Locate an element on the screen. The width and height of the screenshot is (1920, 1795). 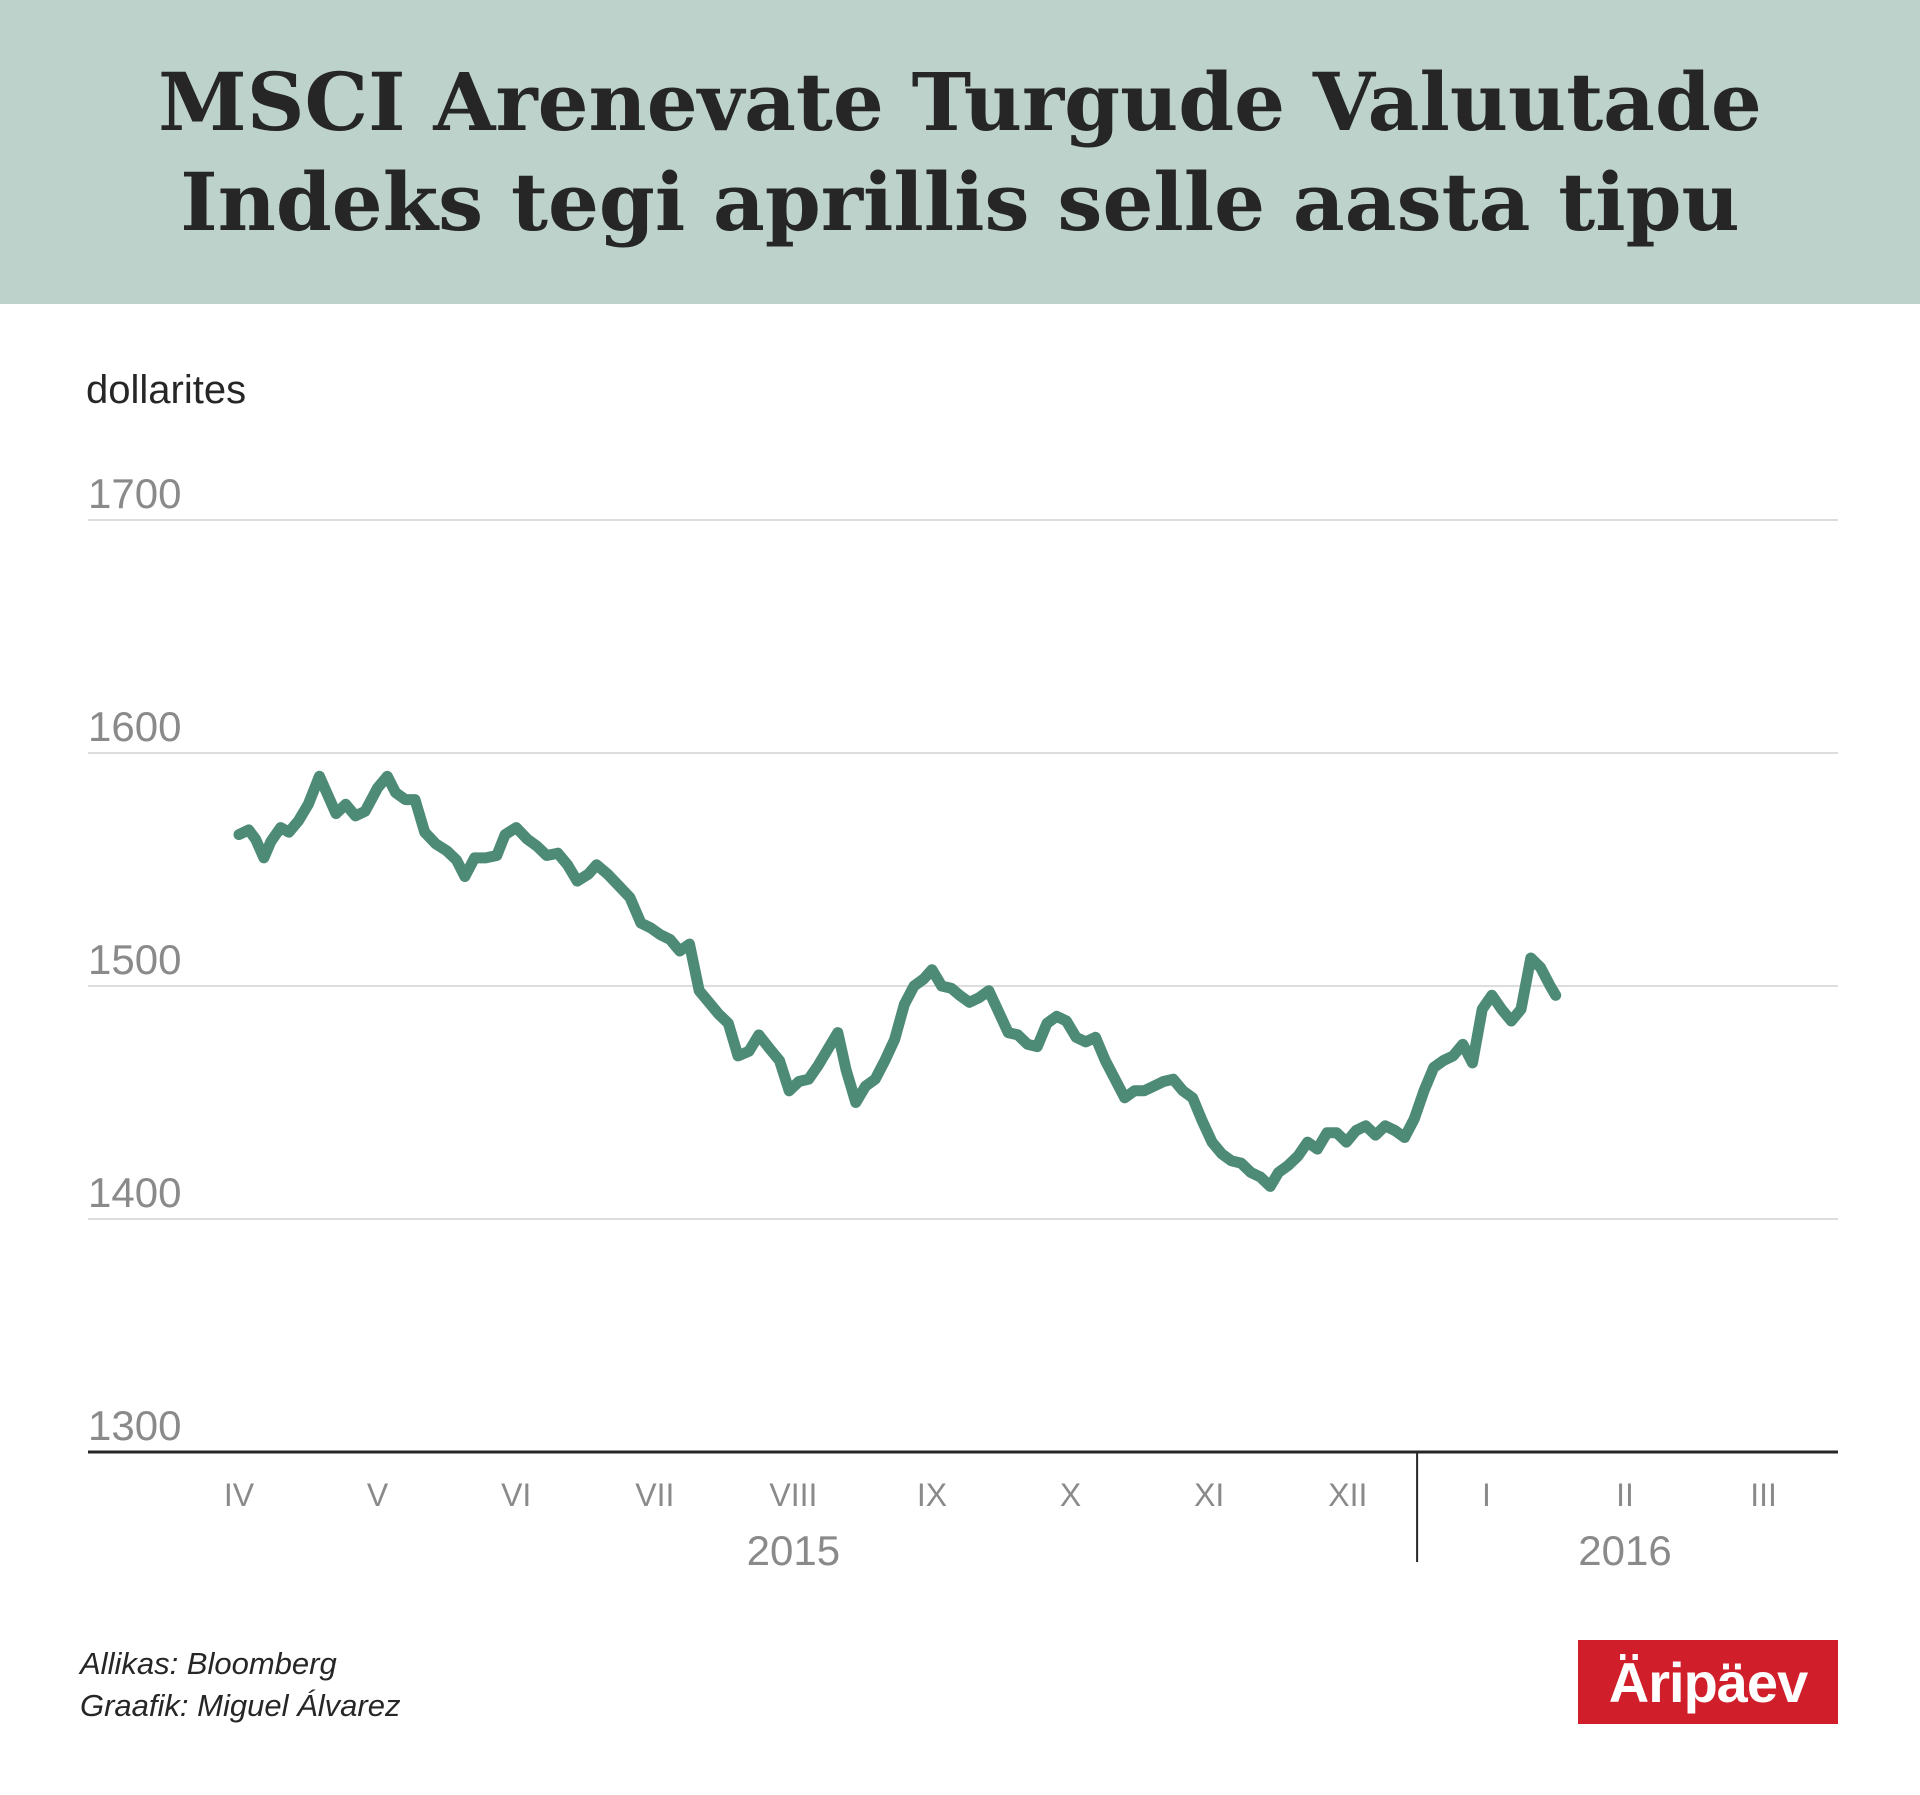
year-label-2015: 2015 is located at coordinates (793, 1550).